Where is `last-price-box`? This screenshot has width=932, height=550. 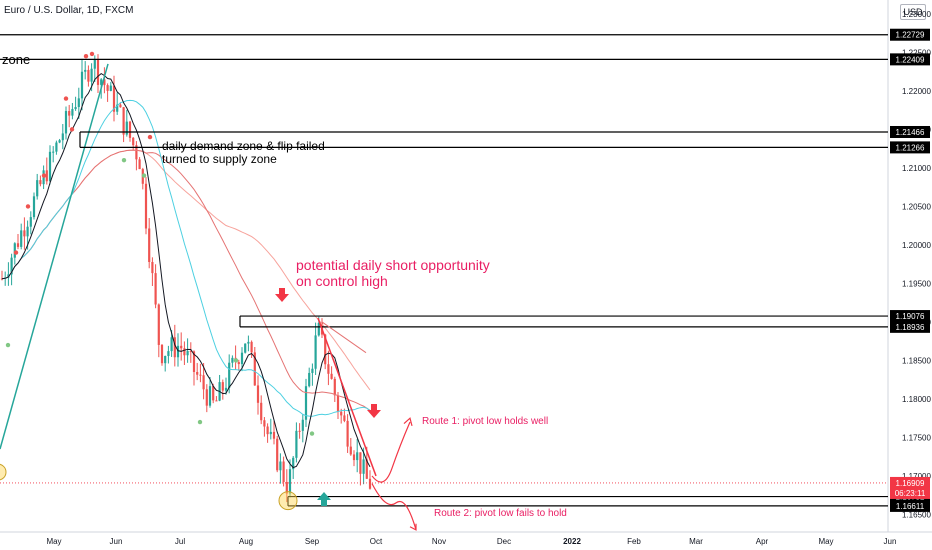
last-price-box is located at coordinates (910, 487).